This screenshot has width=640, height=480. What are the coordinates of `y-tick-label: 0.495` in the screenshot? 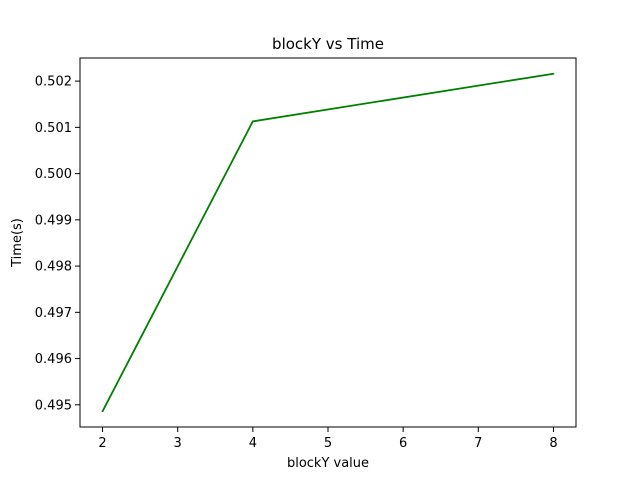 It's located at (53, 405).